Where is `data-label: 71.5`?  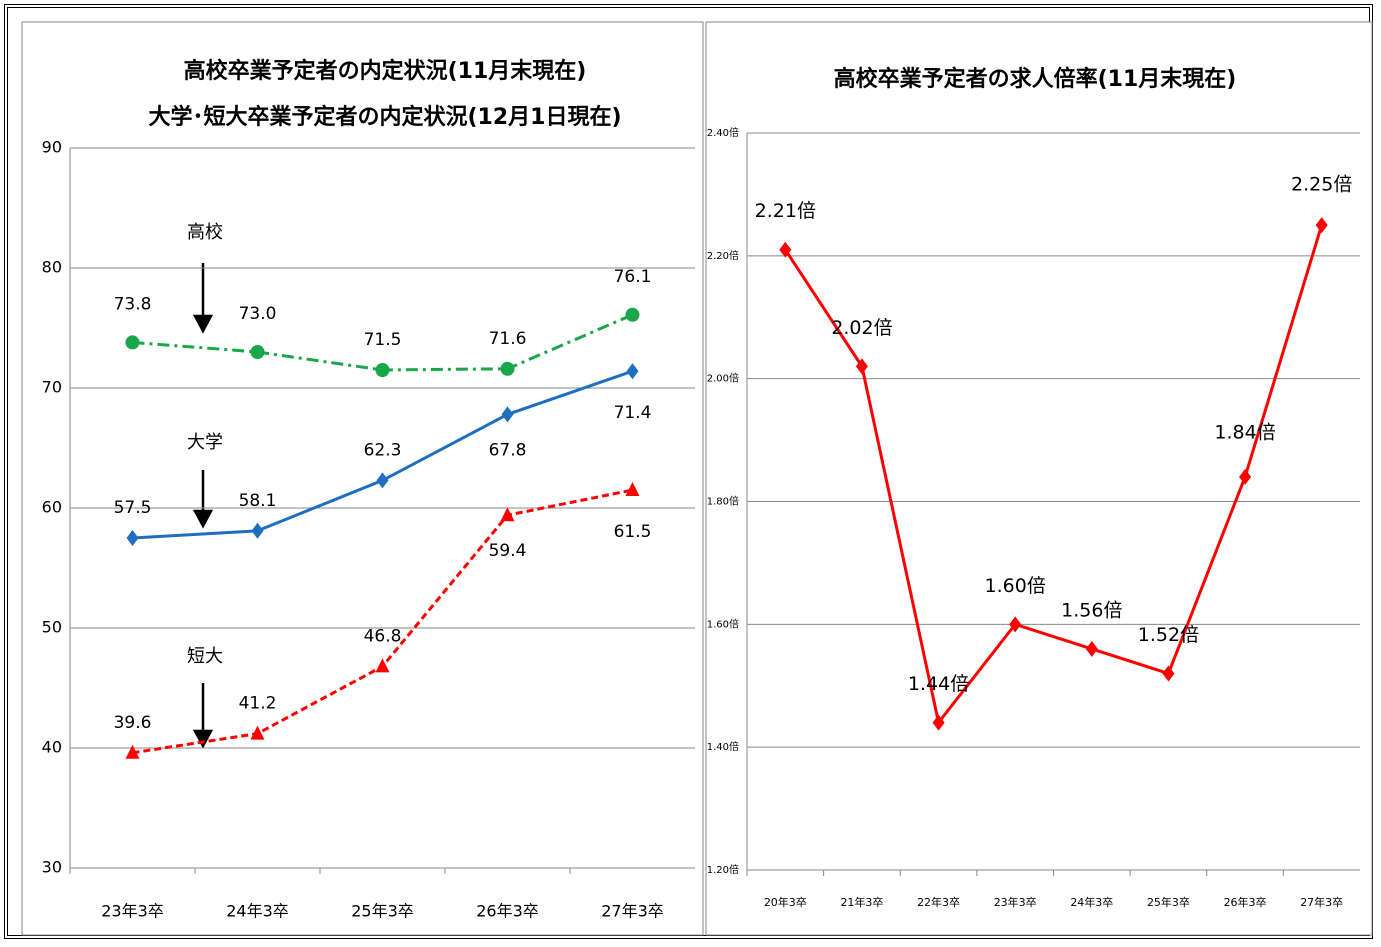 data-label: 71.5 is located at coordinates (383, 340).